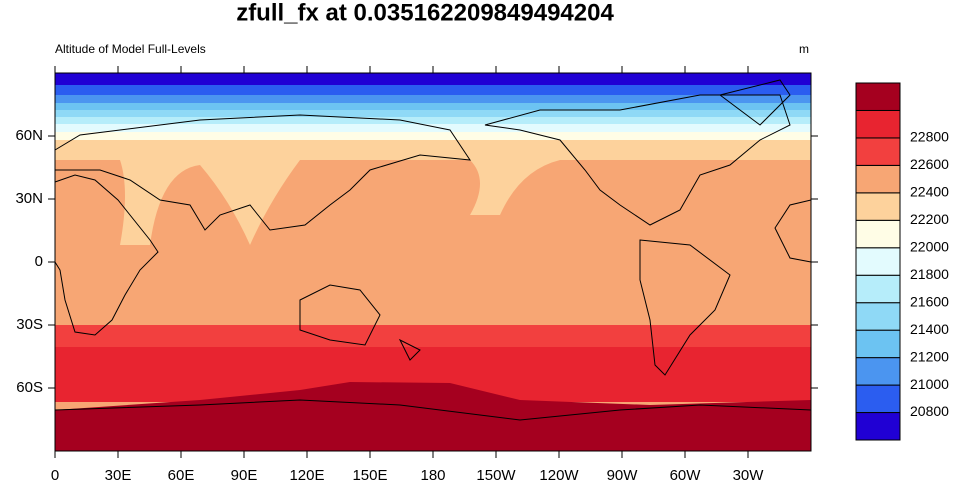  I want to click on y-tick-label: 30S, so click(29, 324).